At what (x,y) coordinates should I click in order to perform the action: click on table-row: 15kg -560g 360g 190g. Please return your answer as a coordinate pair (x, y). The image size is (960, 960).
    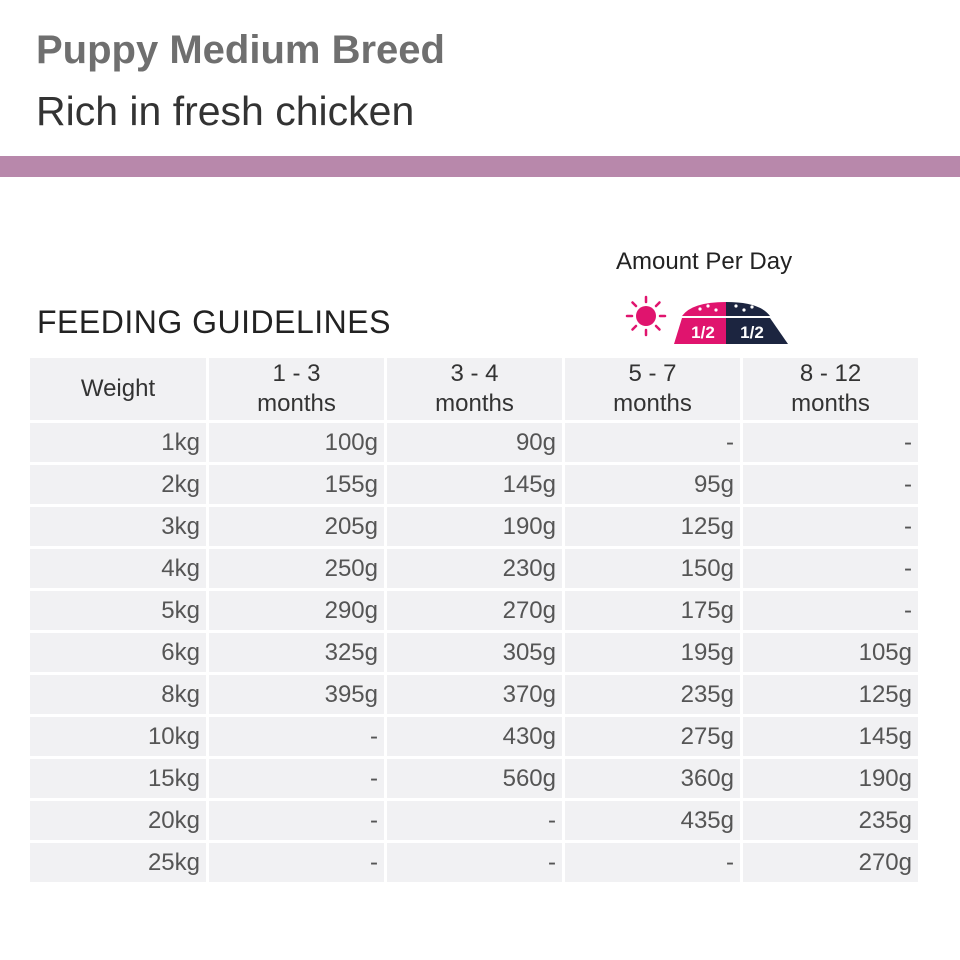
    Looking at the image, I should click on (474, 778).